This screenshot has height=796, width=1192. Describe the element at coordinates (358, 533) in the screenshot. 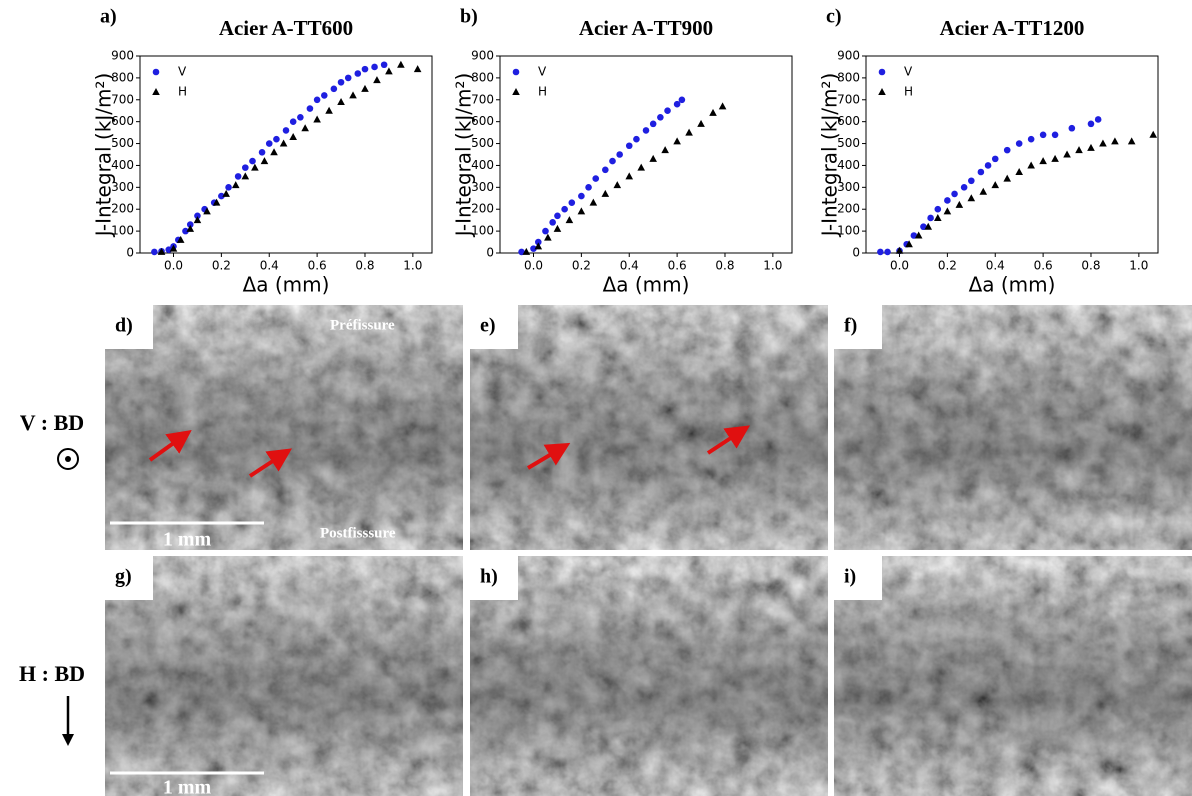

I see `annotation: Postfisssure` at that location.